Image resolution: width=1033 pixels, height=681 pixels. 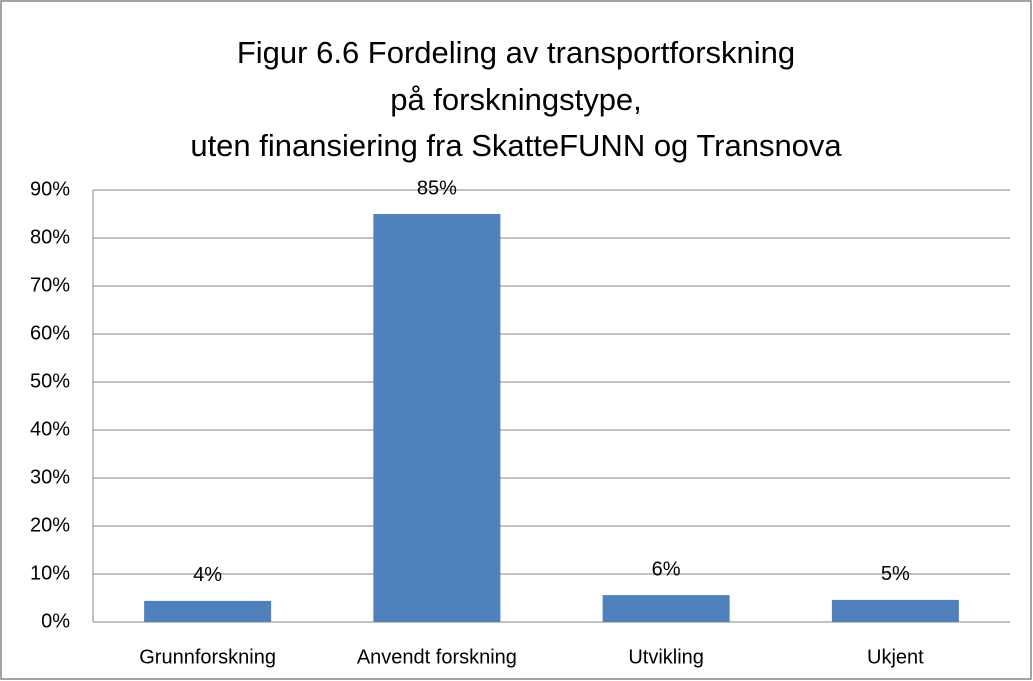 What do you see at coordinates (50, 237) in the screenshot?
I see `y-tick-label: 80%` at bounding box center [50, 237].